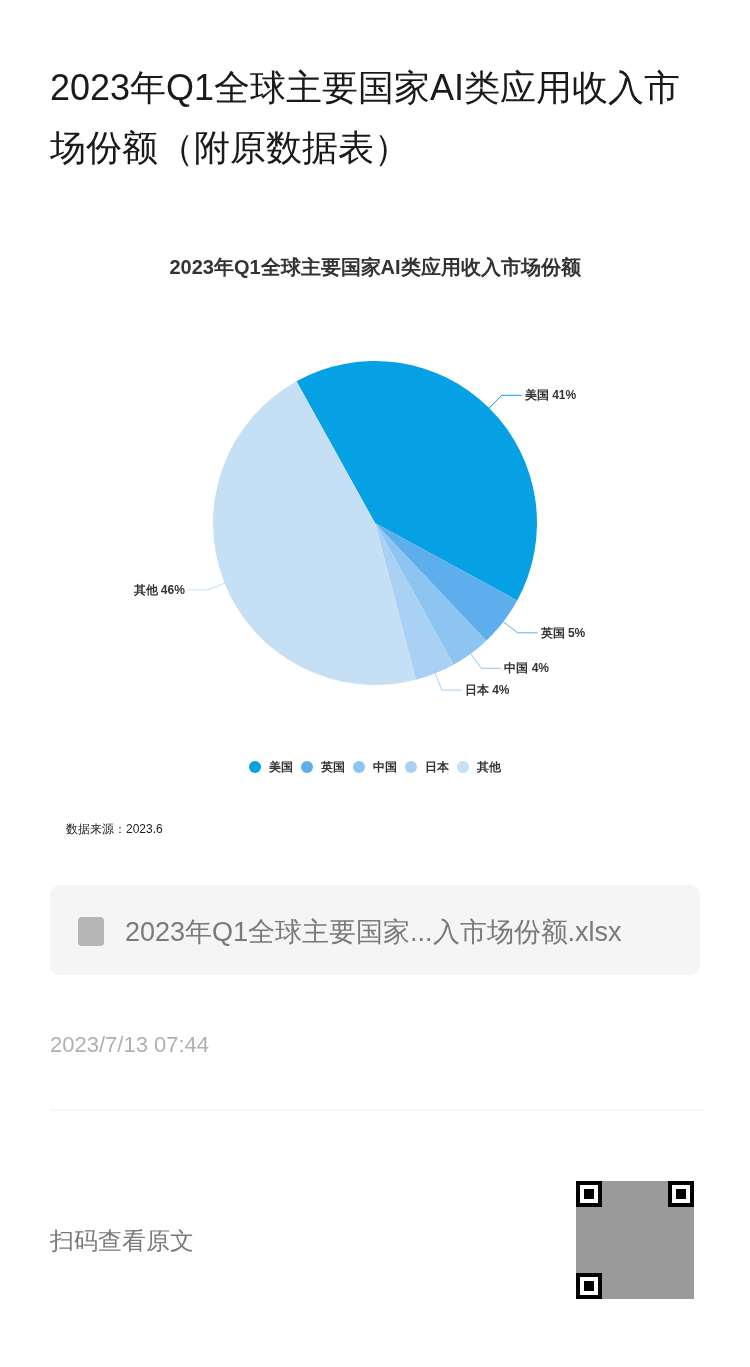 Image resolution: width=750 pixels, height=1367 pixels. I want to click on category-label: 美国 41%, so click(550, 395).